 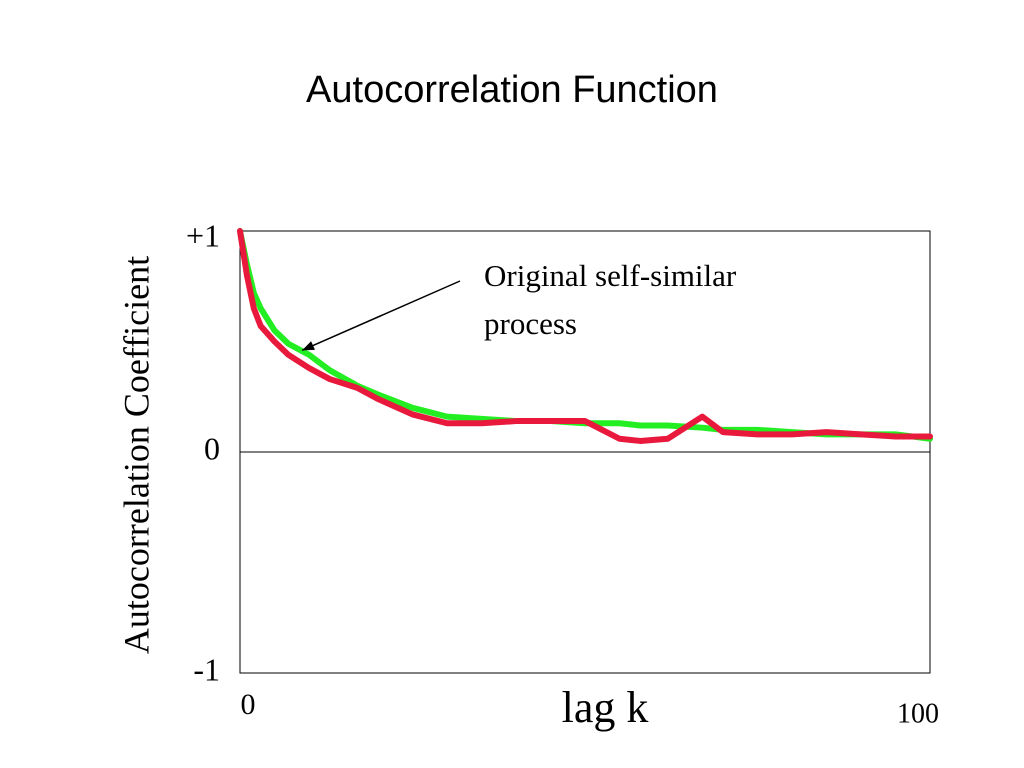 I want to click on y-axis-label: Autocorrelation Coefficient, so click(x=136, y=455).